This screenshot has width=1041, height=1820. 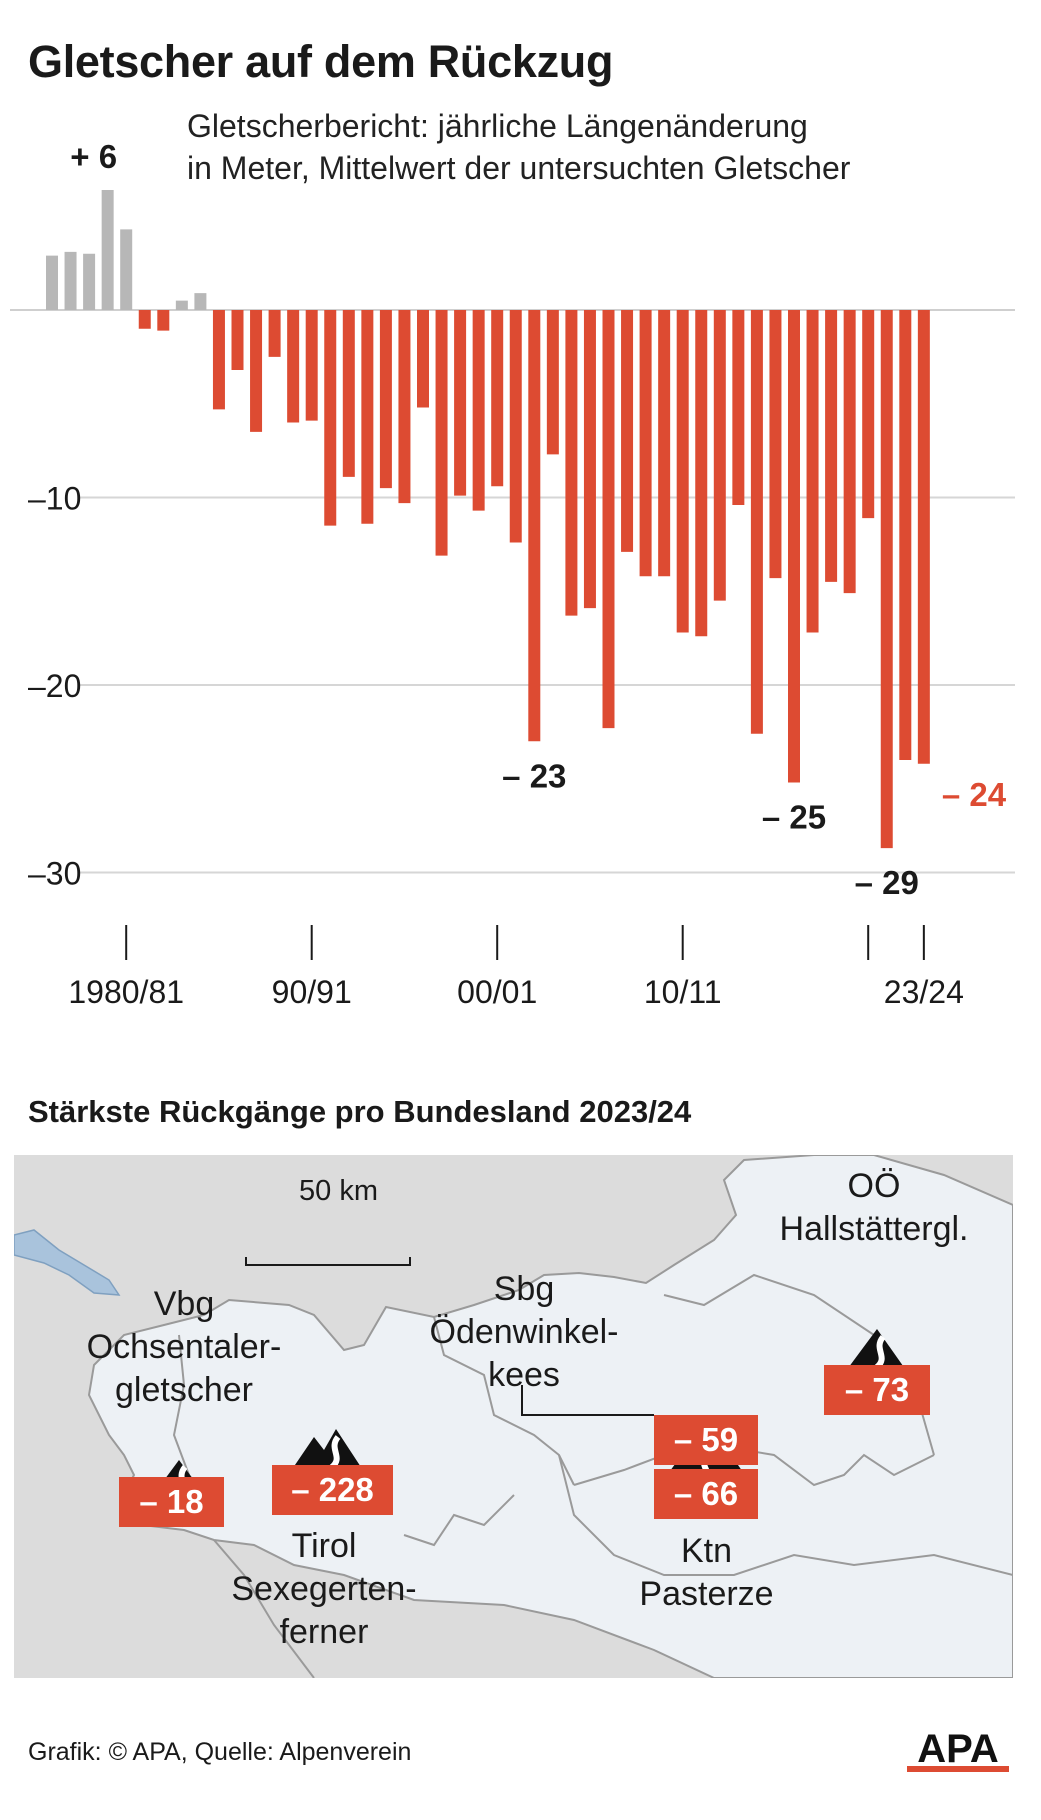 What do you see at coordinates (587, 1400) in the screenshot?
I see `sbg-leader-line` at bounding box center [587, 1400].